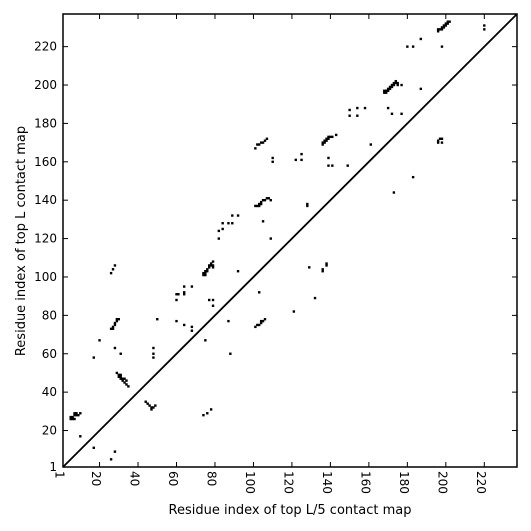 The width and height of the screenshot is (531, 531). Describe the element at coordinates (45, 239) in the screenshot. I see `y-tick-label: 120` at that location.